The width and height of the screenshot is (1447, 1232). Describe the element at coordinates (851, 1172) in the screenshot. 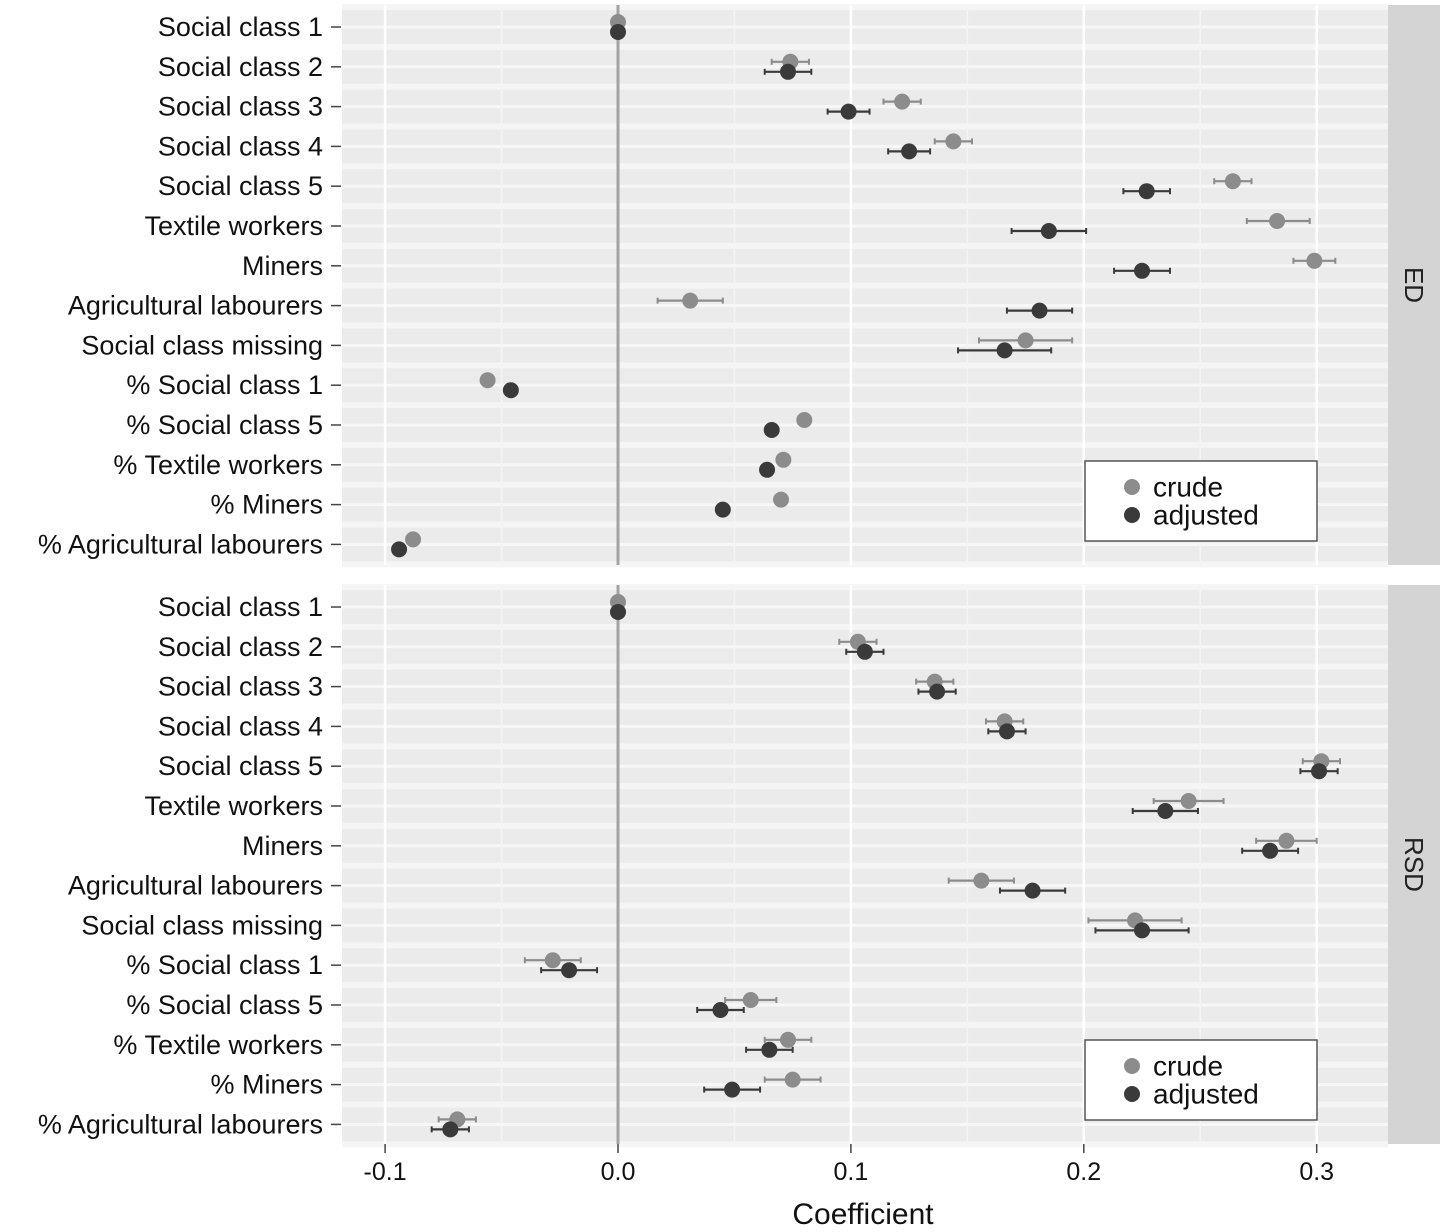

I see `x-tick-label: 0.1` at that location.